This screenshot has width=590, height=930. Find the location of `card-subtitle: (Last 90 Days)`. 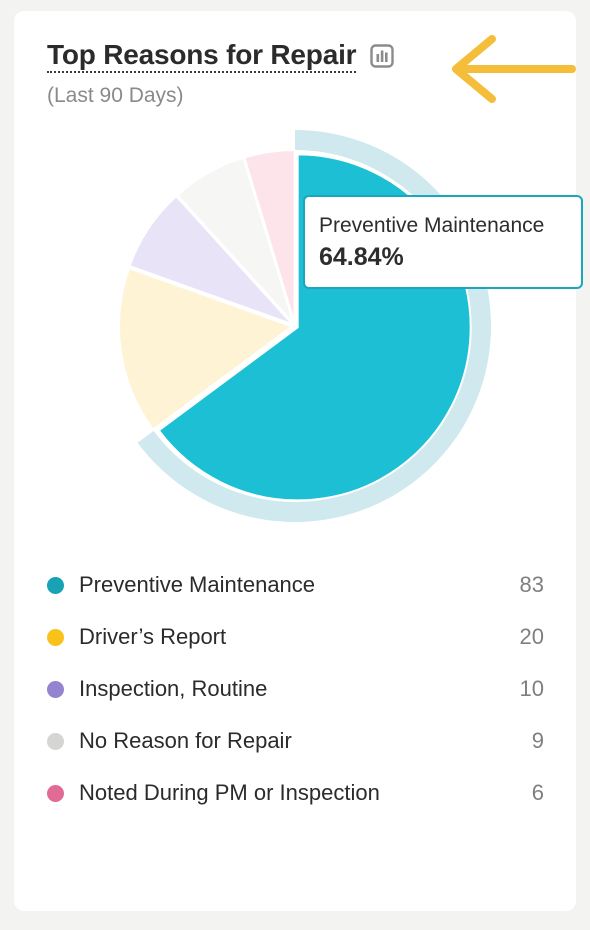

card-subtitle: (Last 90 Days) is located at coordinates (115, 95).